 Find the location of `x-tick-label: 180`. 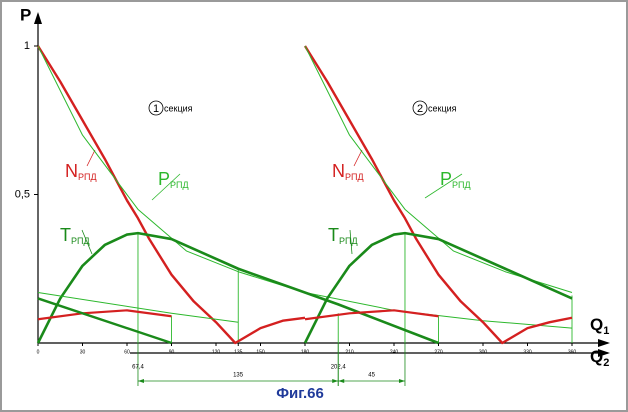

x-tick-label: 180 is located at coordinates (305, 352).